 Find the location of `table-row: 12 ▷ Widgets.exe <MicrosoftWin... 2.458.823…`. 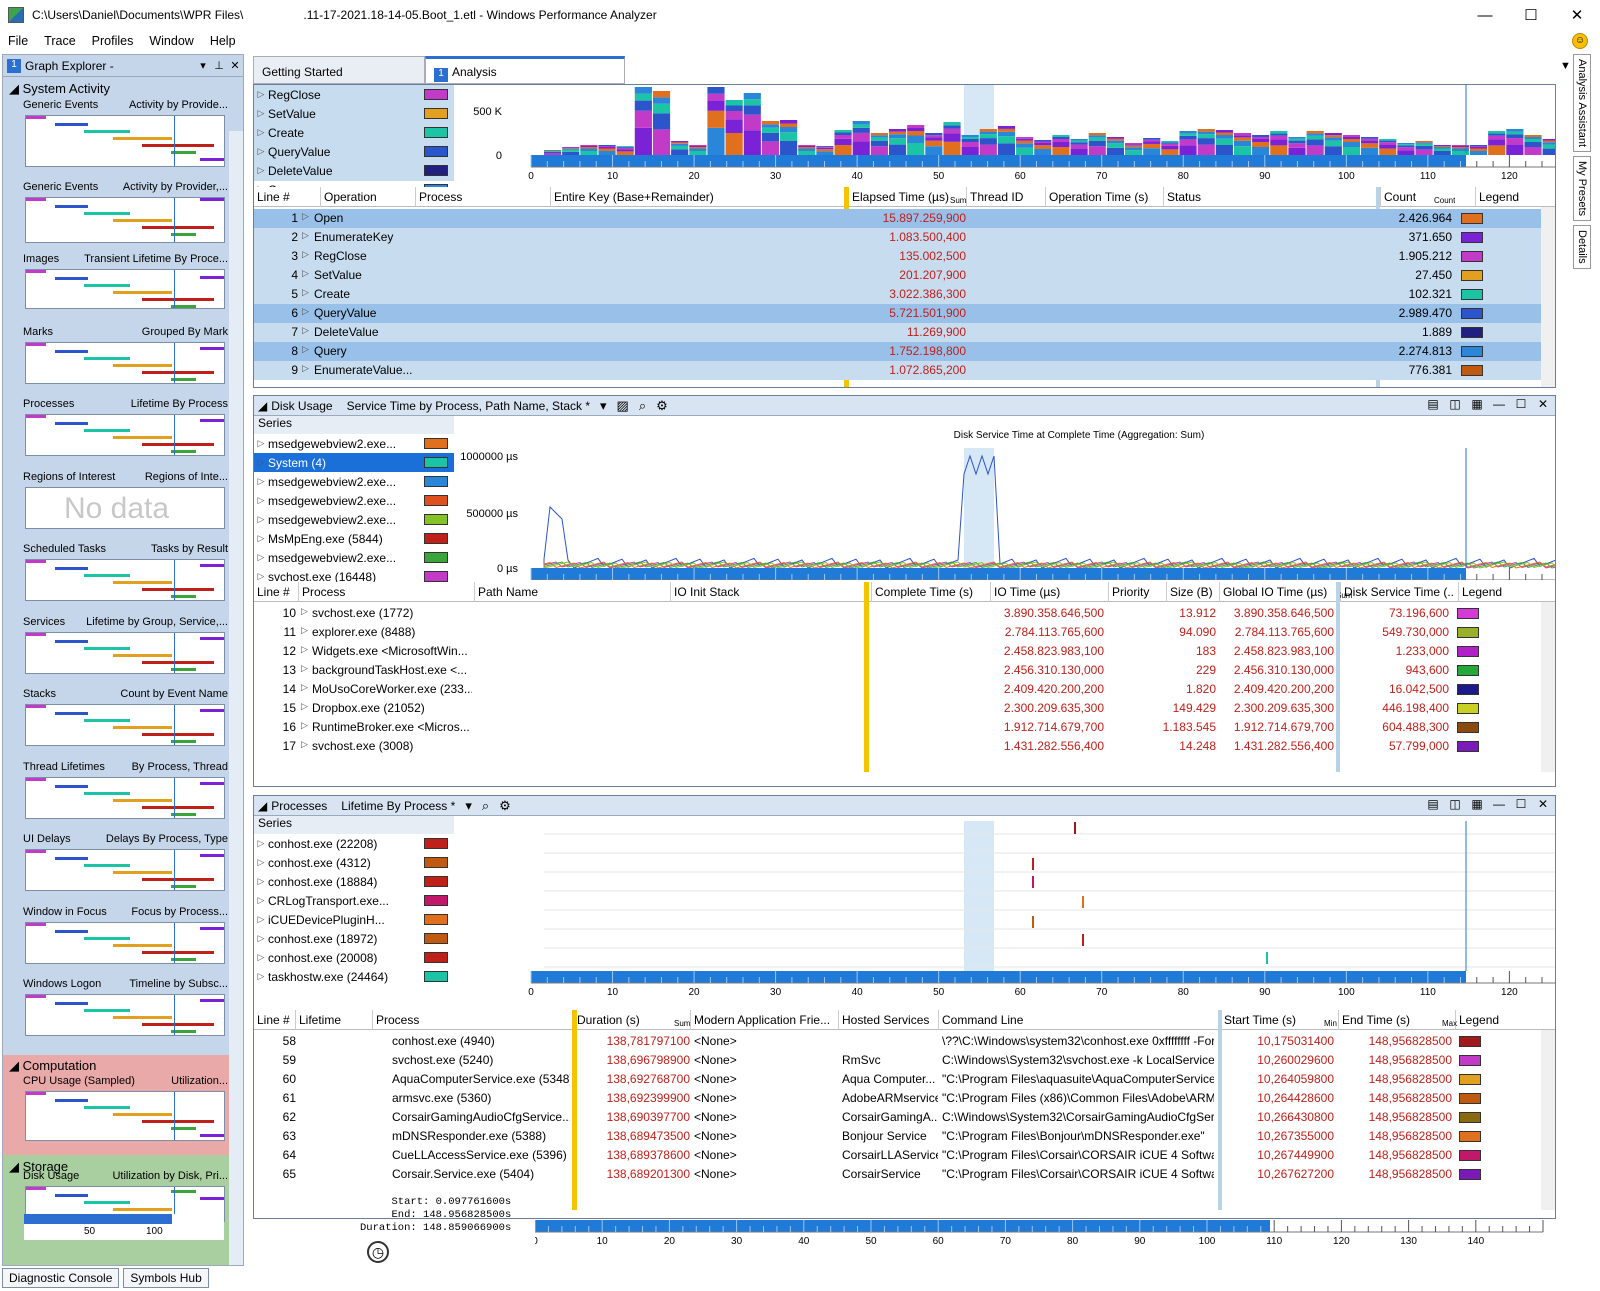

table-row: 12 ▷ Widgets.exe <MicrosoftWin... 2.458.823… is located at coordinates (904, 651).